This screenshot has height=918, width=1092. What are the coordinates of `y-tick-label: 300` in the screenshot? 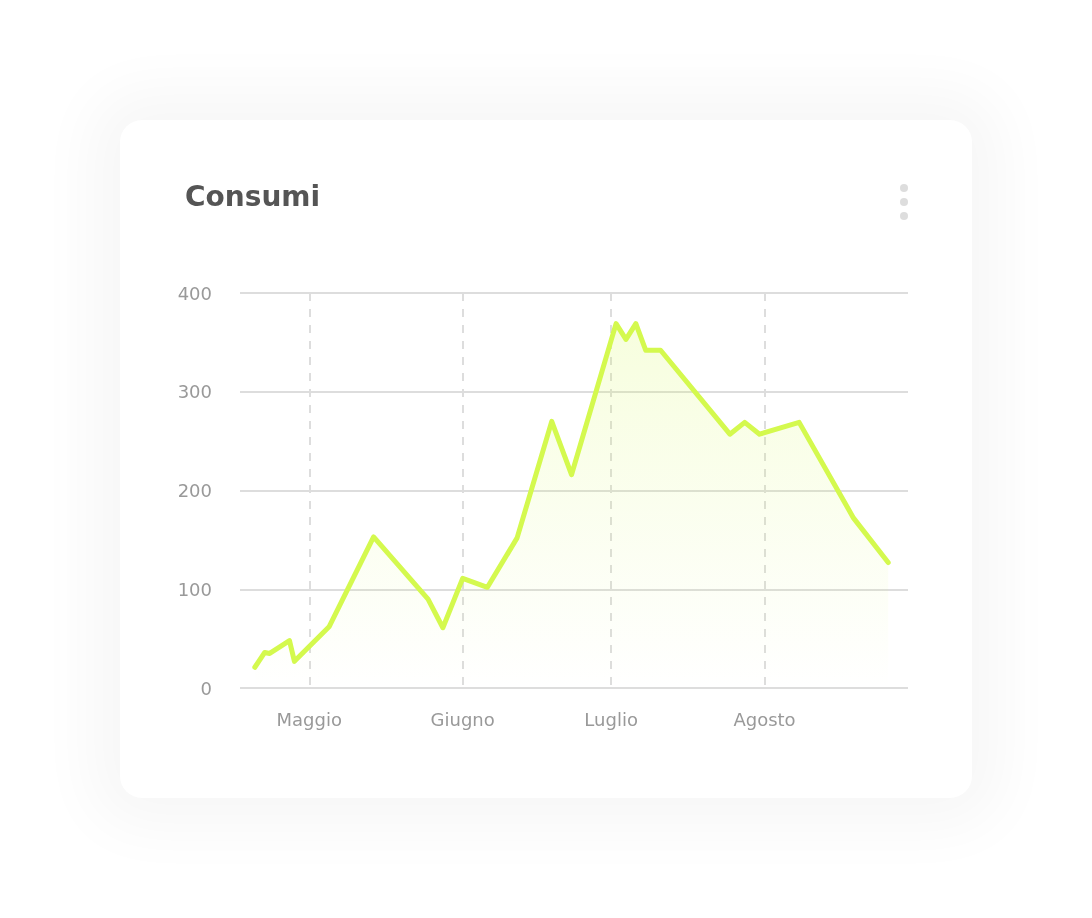 It's located at (194, 392).